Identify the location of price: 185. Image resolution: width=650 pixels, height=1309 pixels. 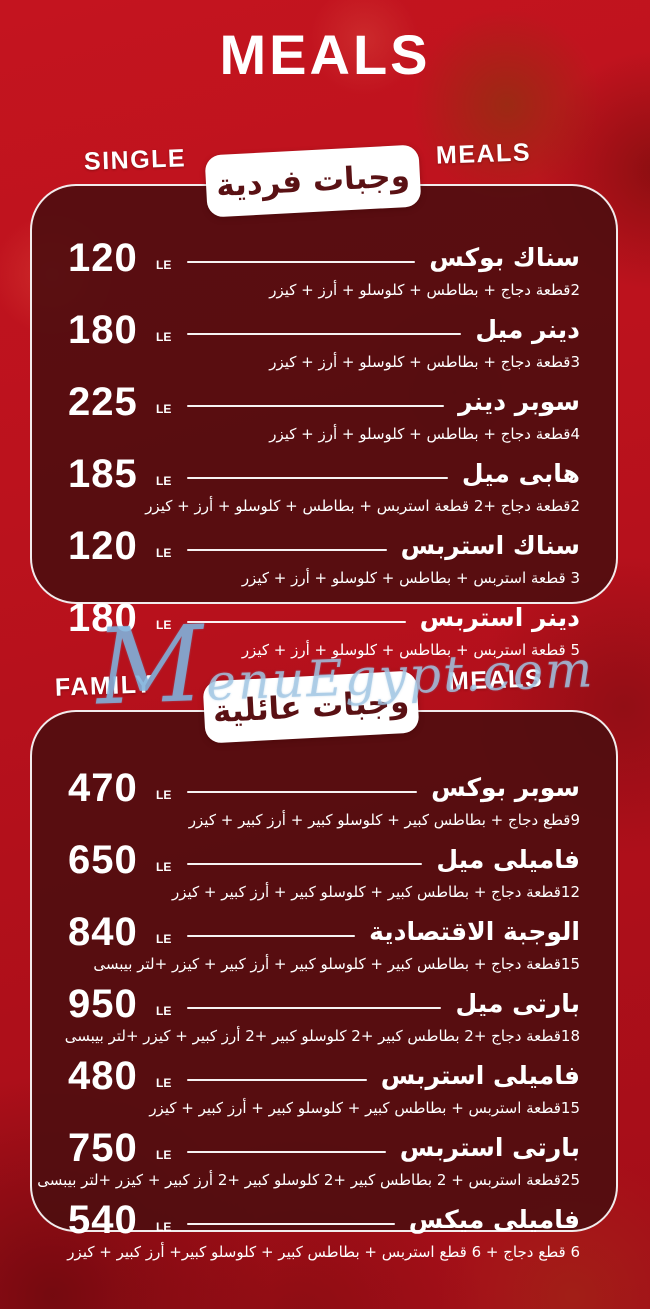
(103, 474).